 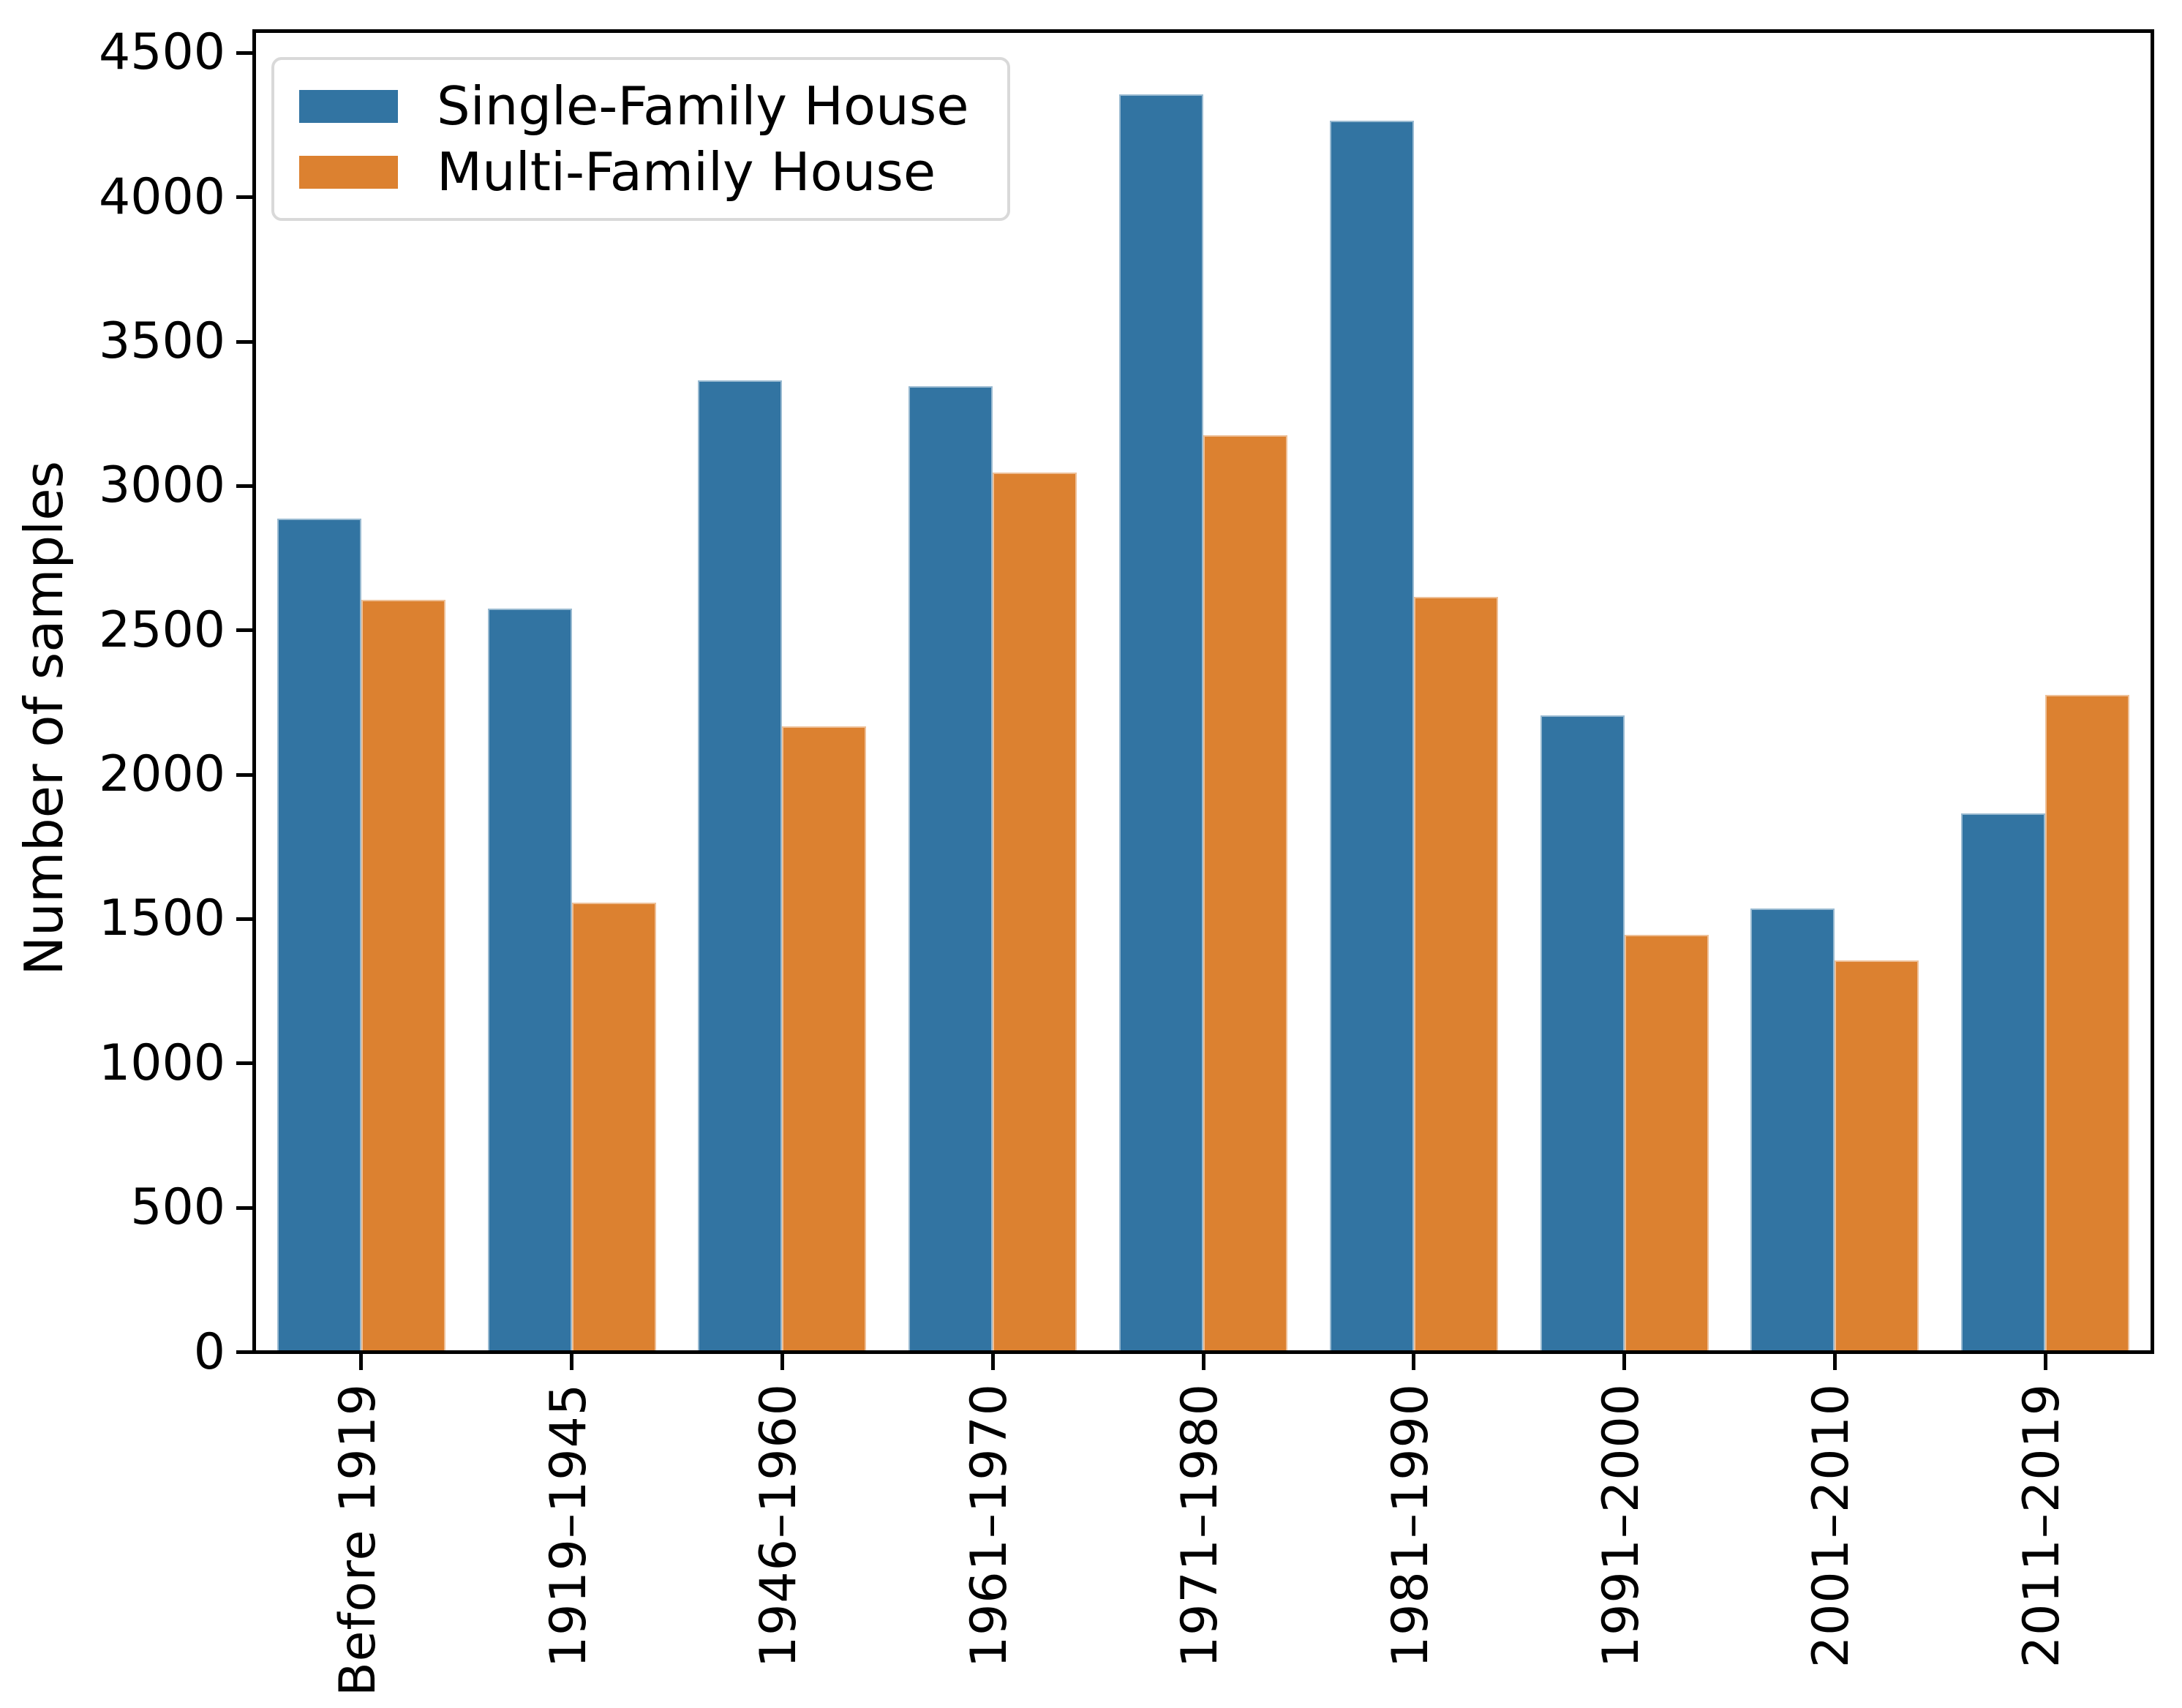 What do you see at coordinates (44, 718) in the screenshot?
I see `y-axis-label: Number of samples` at bounding box center [44, 718].